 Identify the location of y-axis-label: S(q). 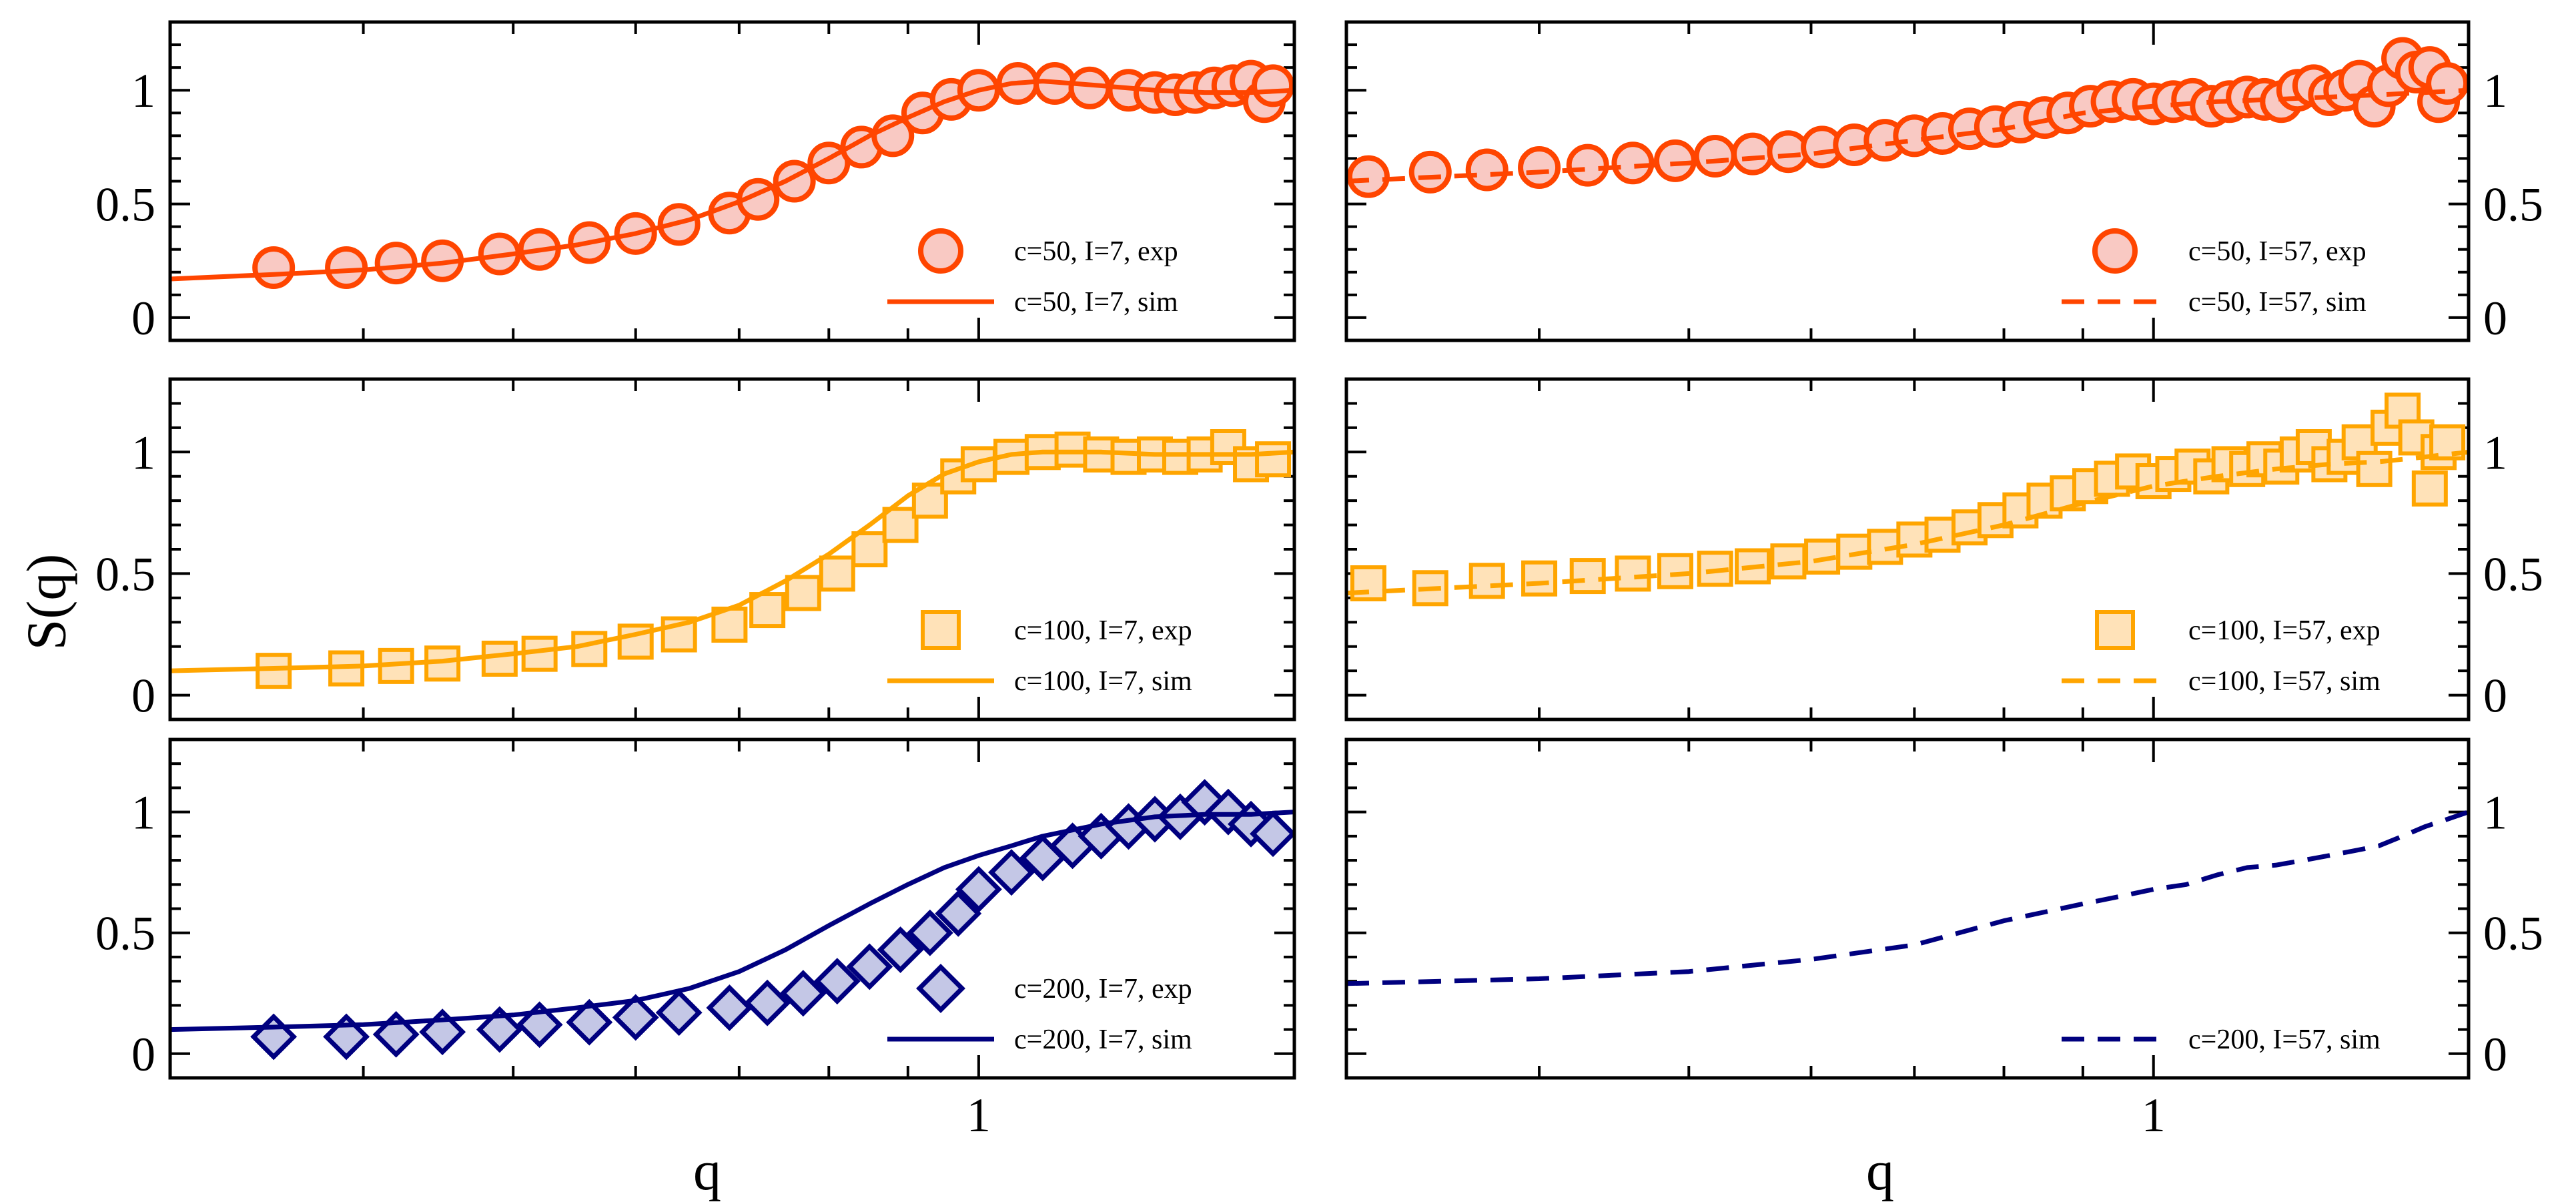
(46, 602).